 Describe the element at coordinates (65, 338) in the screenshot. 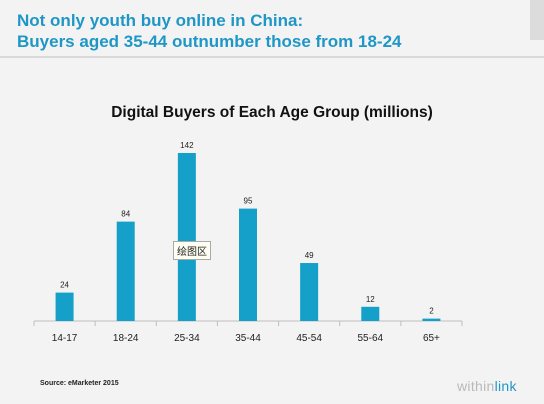

I see `x-tick-label-14-17: 14-17` at that location.